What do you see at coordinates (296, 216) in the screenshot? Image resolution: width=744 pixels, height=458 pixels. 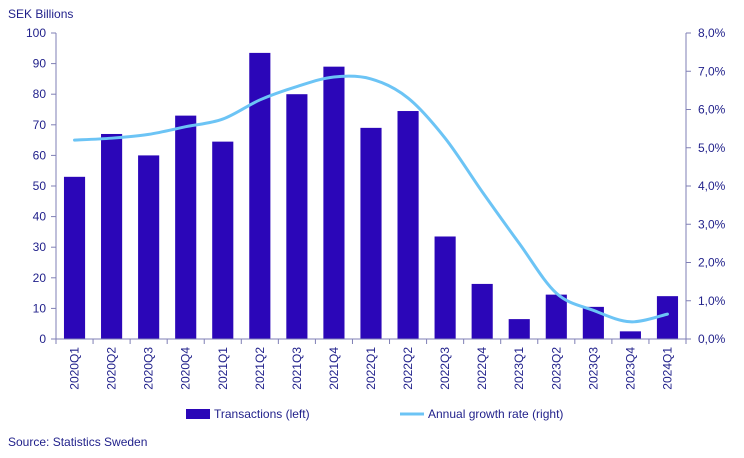 I see `bar-2021Q3` at bounding box center [296, 216].